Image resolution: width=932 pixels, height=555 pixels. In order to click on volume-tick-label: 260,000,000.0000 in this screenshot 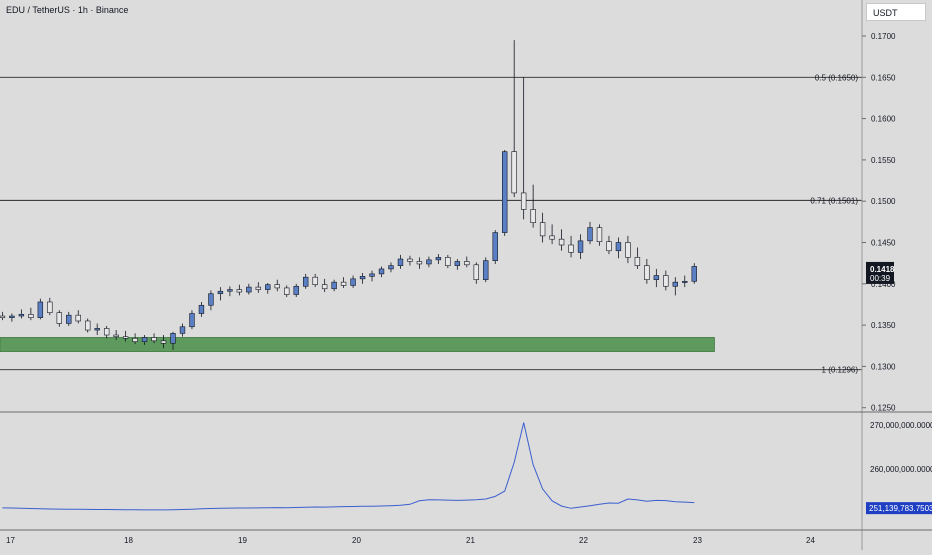, I will do `click(901, 469)`.